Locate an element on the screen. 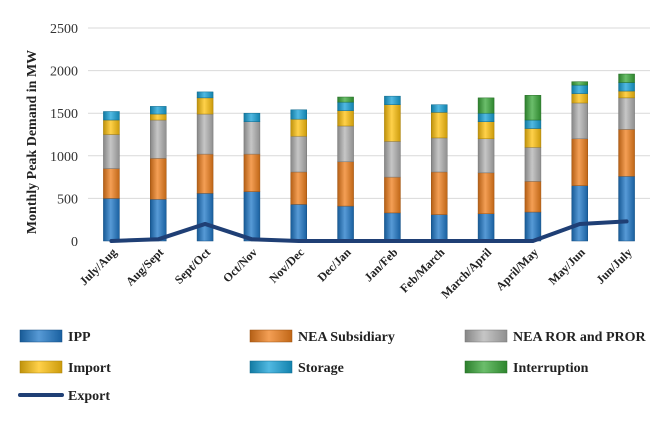  legend-item: Import is located at coordinates (65, 368).